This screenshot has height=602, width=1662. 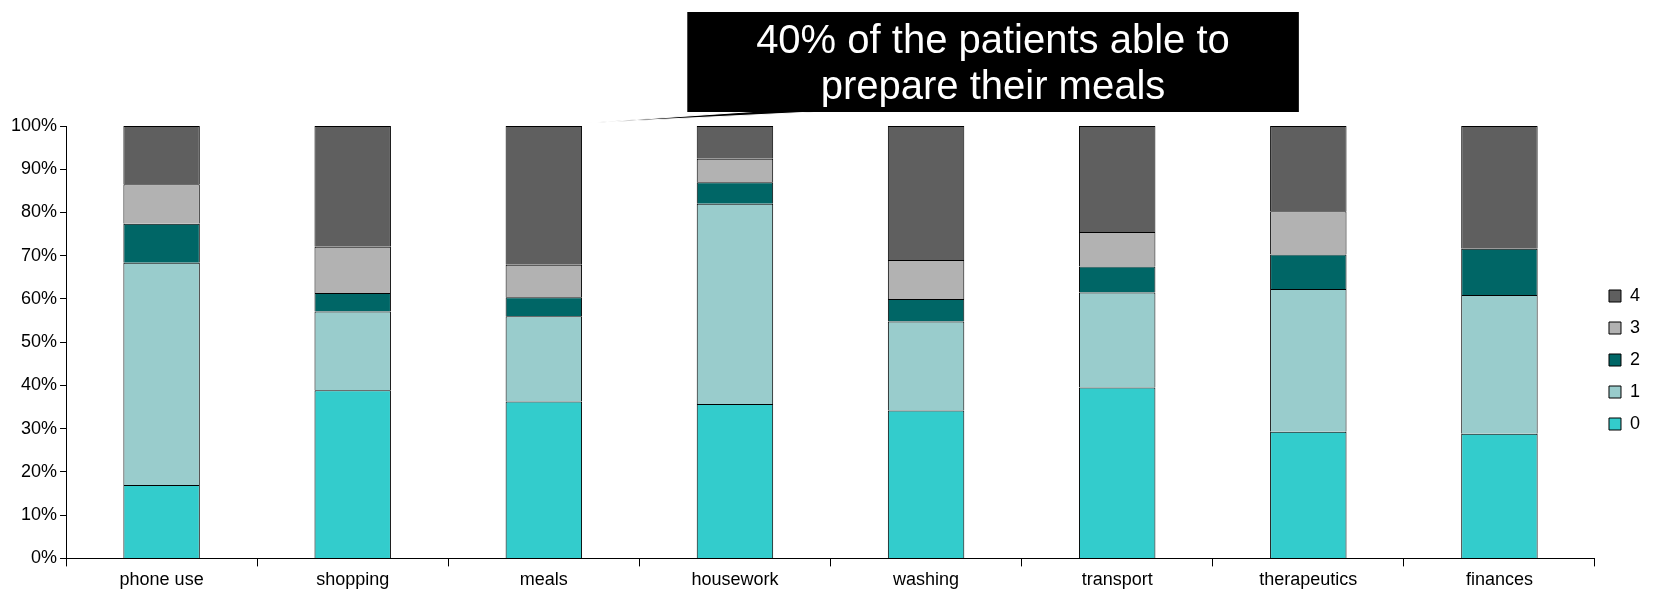 What do you see at coordinates (161, 579) in the screenshot?
I see `x-tick-label: phone use` at bounding box center [161, 579].